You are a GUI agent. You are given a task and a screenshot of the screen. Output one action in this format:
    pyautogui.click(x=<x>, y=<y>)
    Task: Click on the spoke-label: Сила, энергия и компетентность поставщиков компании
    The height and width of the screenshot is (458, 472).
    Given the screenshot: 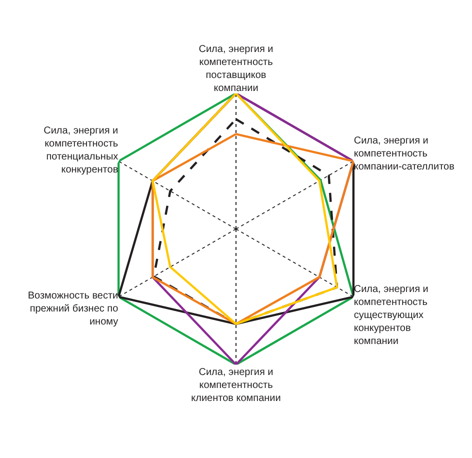 What is the action you would take?
    pyautogui.click(x=236, y=69)
    